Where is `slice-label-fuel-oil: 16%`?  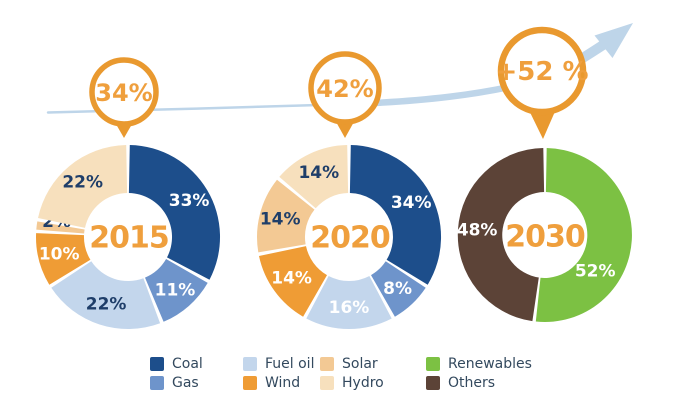 slice-label-fuel-oil: 16% is located at coordinates (349, 308).